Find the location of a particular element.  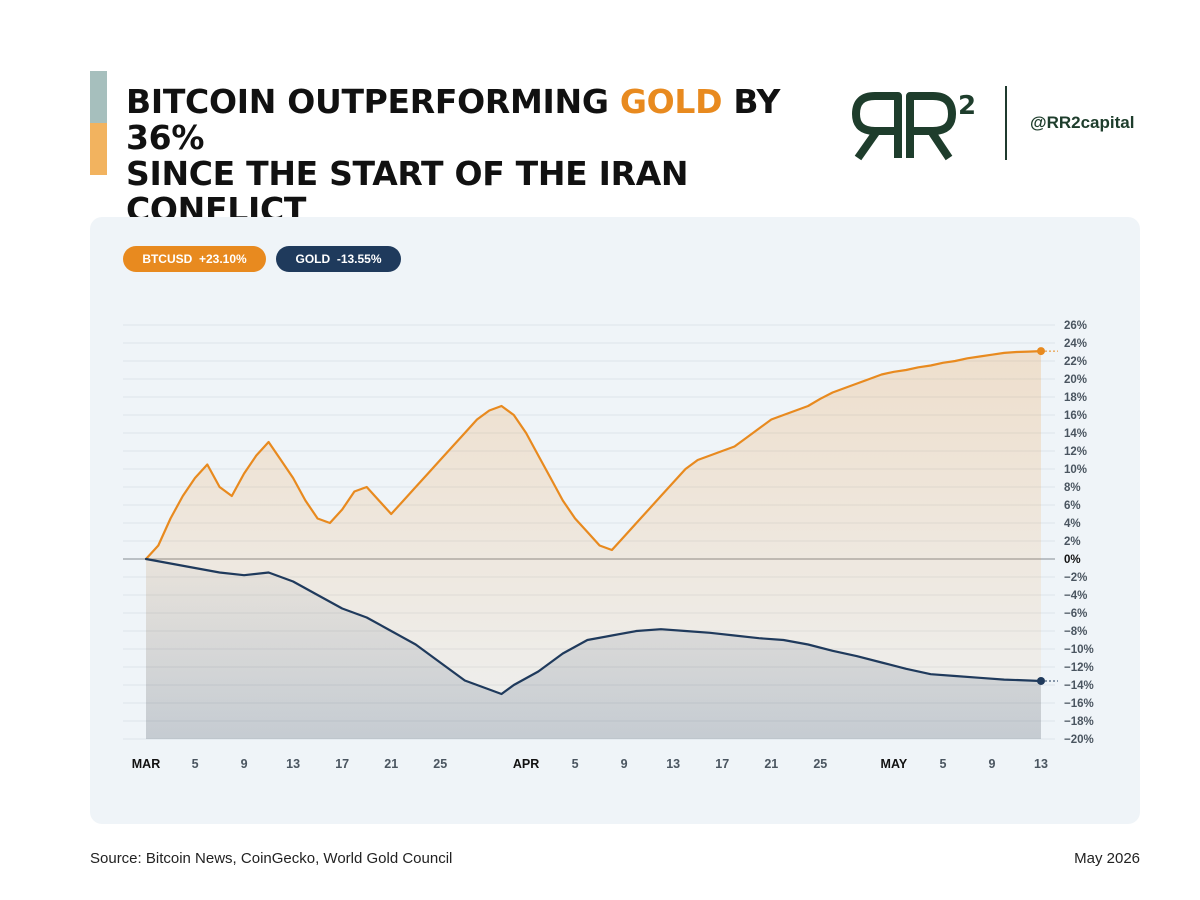

y-tick-label: 22% is located at coordinates (1075, 362).